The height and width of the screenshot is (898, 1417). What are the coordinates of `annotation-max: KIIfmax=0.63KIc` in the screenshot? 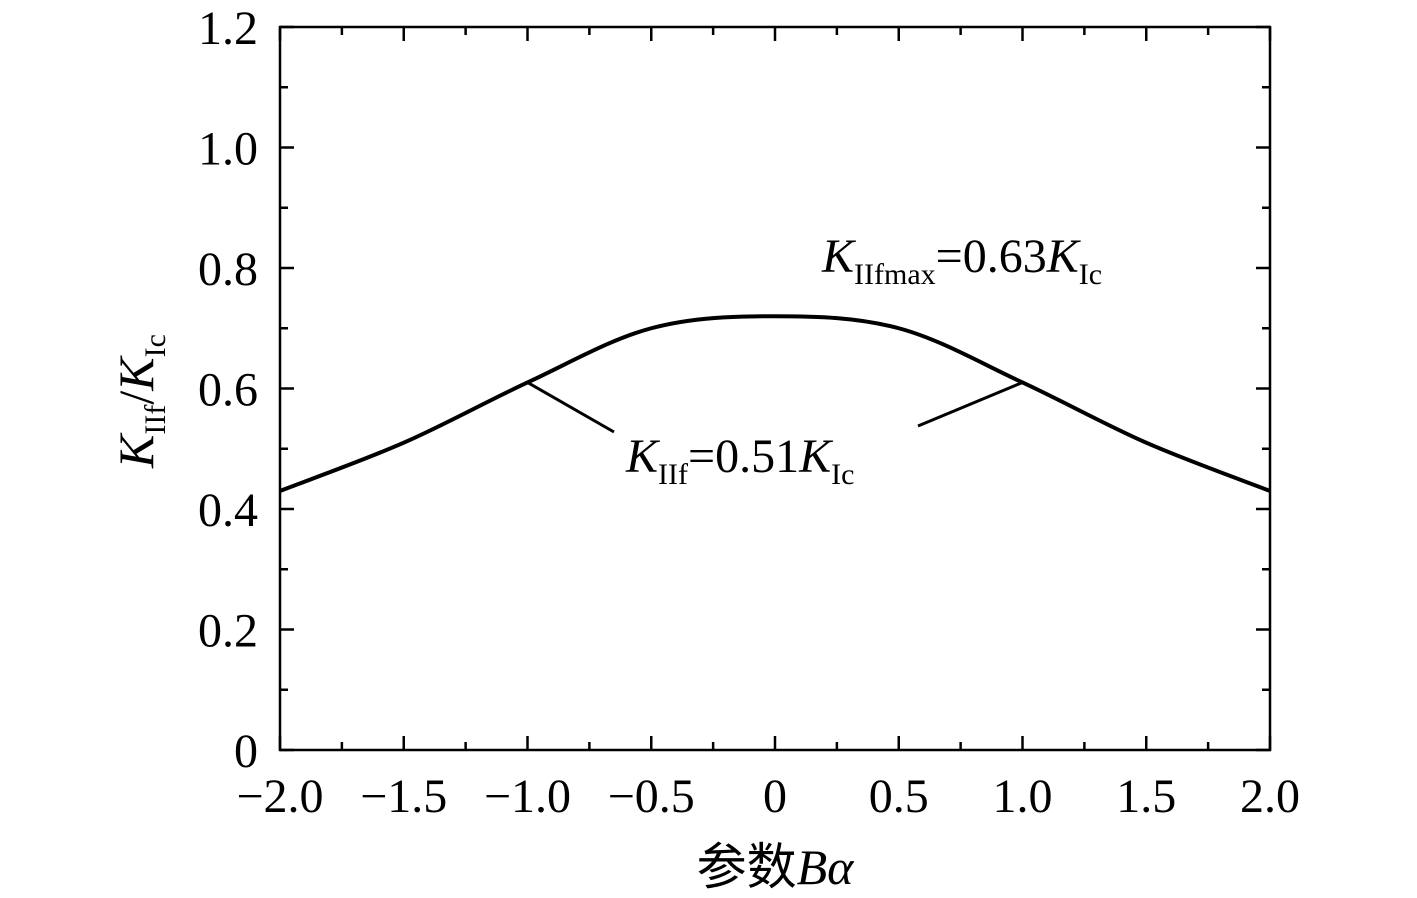 It's located at (961, 260).